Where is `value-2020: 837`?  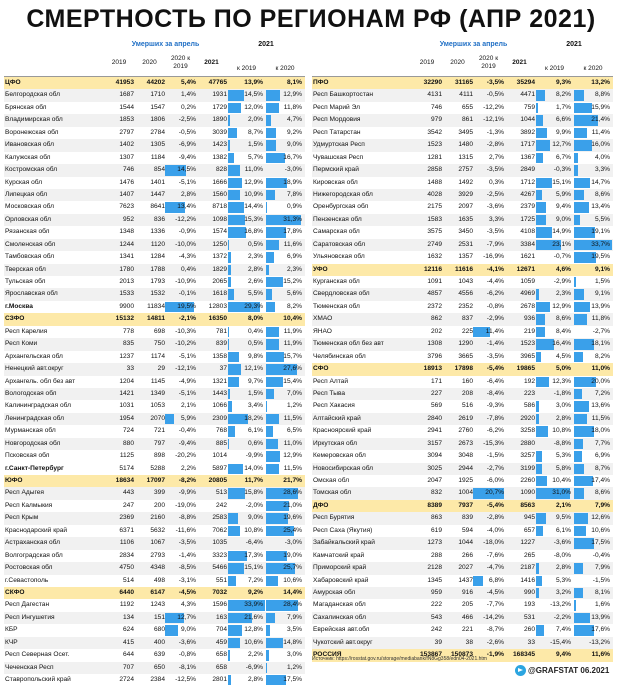 value-2020: 837 is located at coordinates (457, 319).